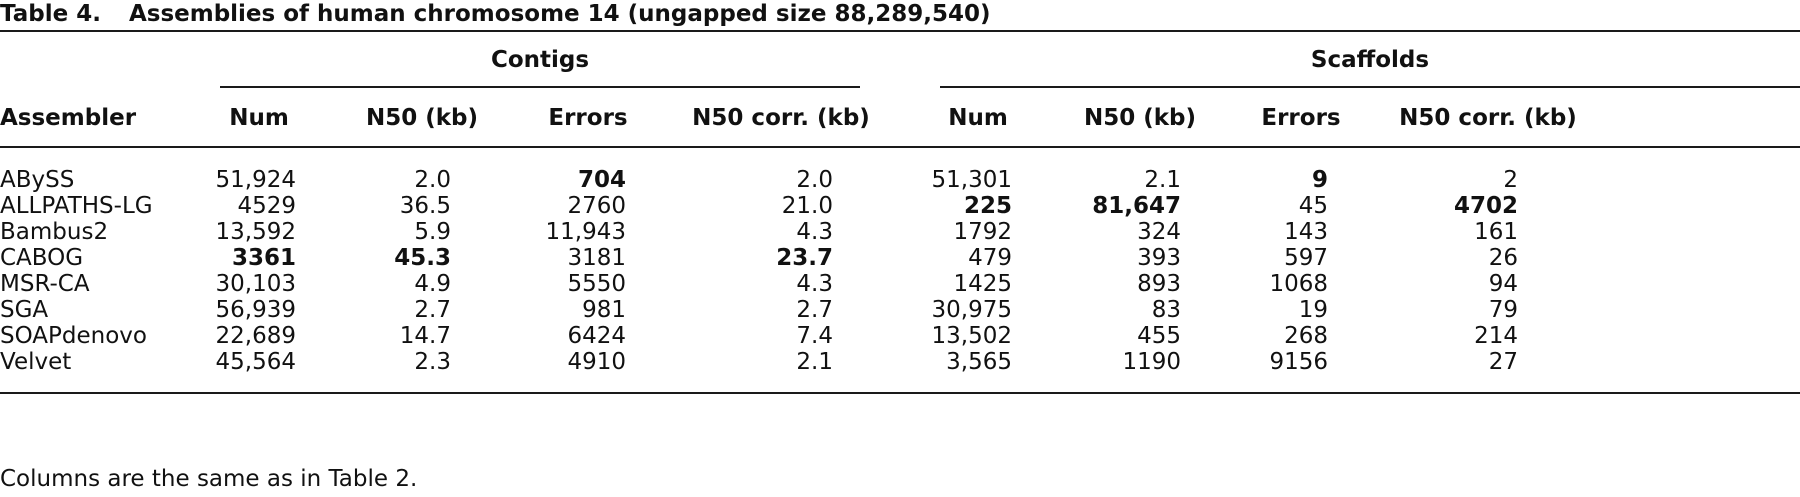 The width and height of the screenshot is (1800, 497). Describe the element at coordinates (432, 232) in the screenshot. I see `cell-contigs-n50: 5.9` at that location.